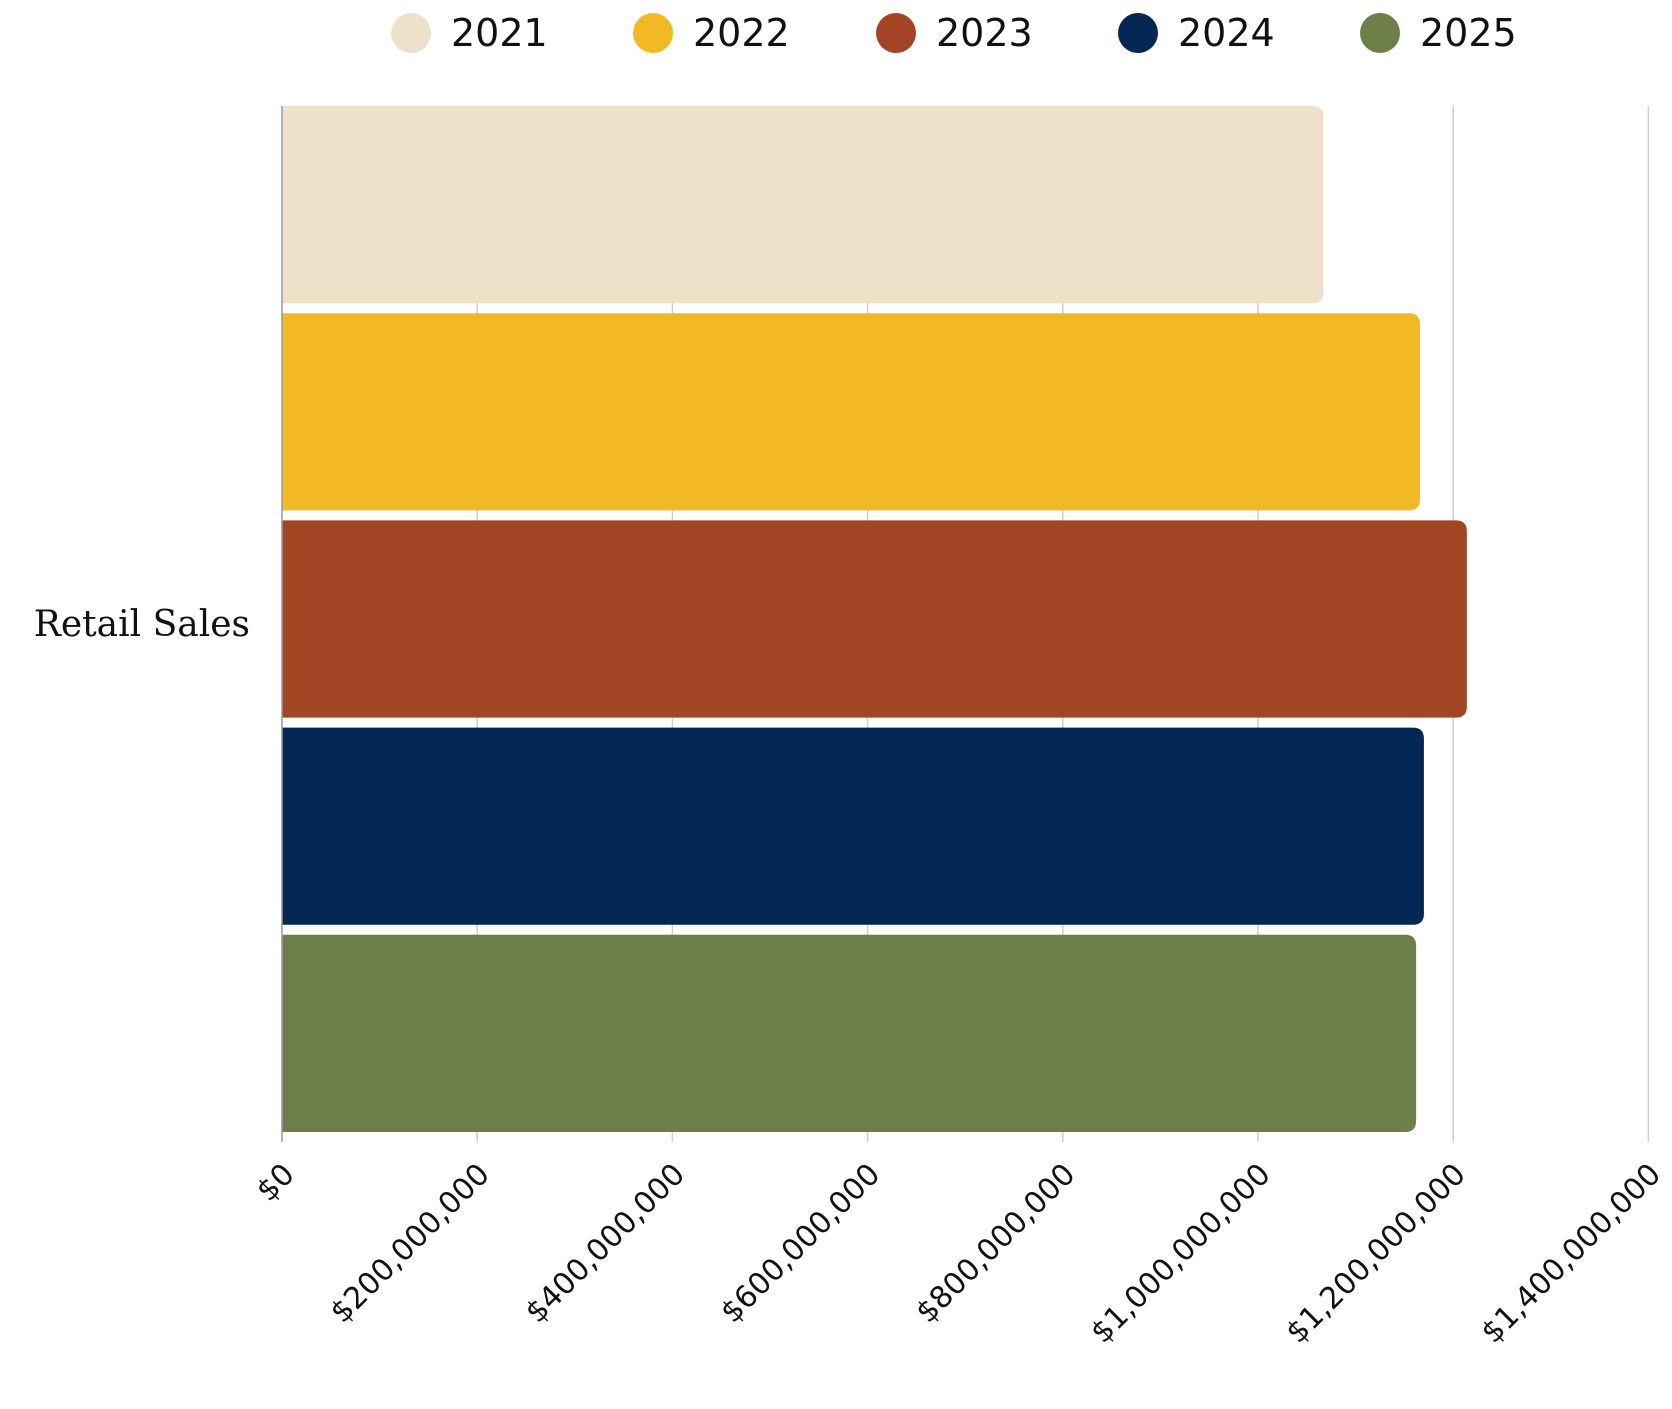 The image size is (1672, 1409). What do you see at coordinates (853, 826) in the screenshot?
I see `bar-2024` at bounding box center [853, 826].